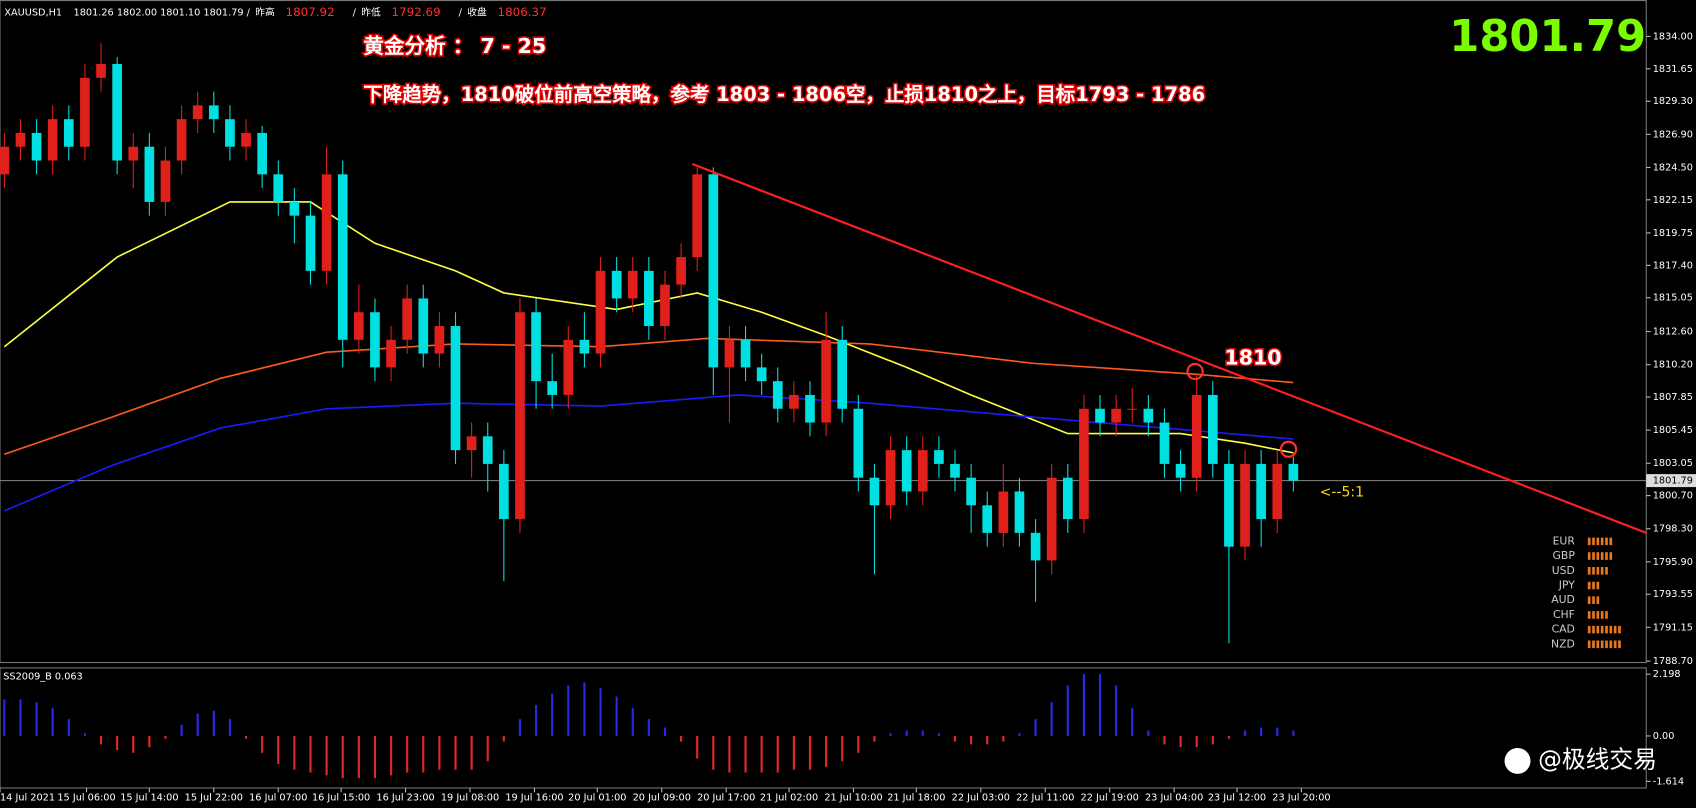 The height and width of the screenshot is (808, 1696). What do you see at coordinates (1673, 529) in the screenshot?
I see `y-tick-label: 1798.30` at bounding box center [1673, 529].